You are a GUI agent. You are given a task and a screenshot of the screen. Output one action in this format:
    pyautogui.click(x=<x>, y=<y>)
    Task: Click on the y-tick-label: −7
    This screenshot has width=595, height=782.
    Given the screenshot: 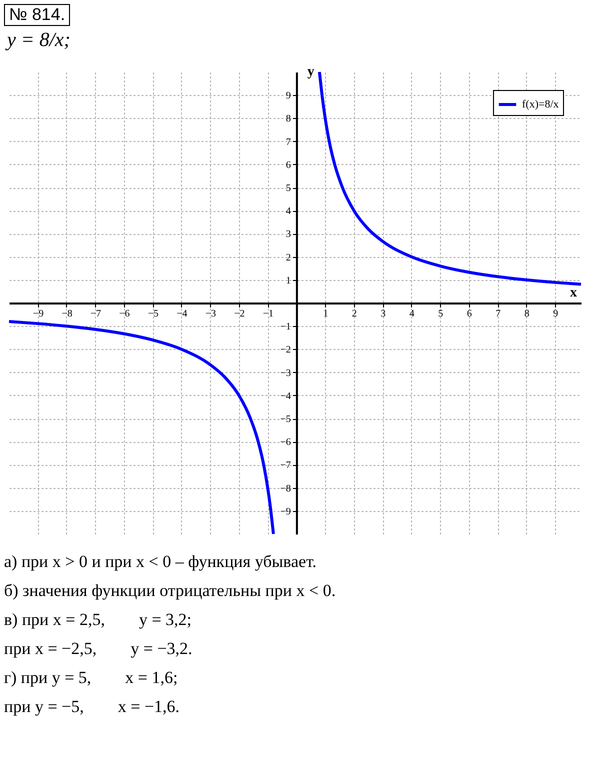 What is the action you would take?
    pyautogui.click(x=285, y=466)
    